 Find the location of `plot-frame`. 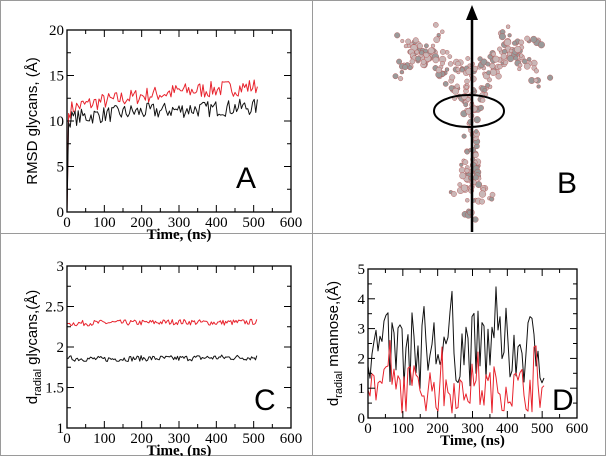

plot-frame is located at coordinates (472, 343).